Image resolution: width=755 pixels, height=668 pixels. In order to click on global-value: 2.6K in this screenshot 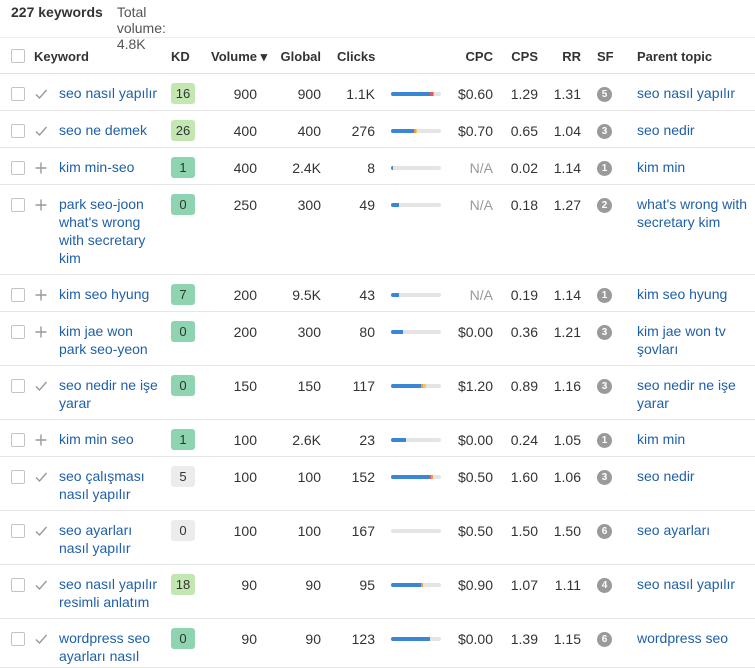, I will do `click(306, 440)`.